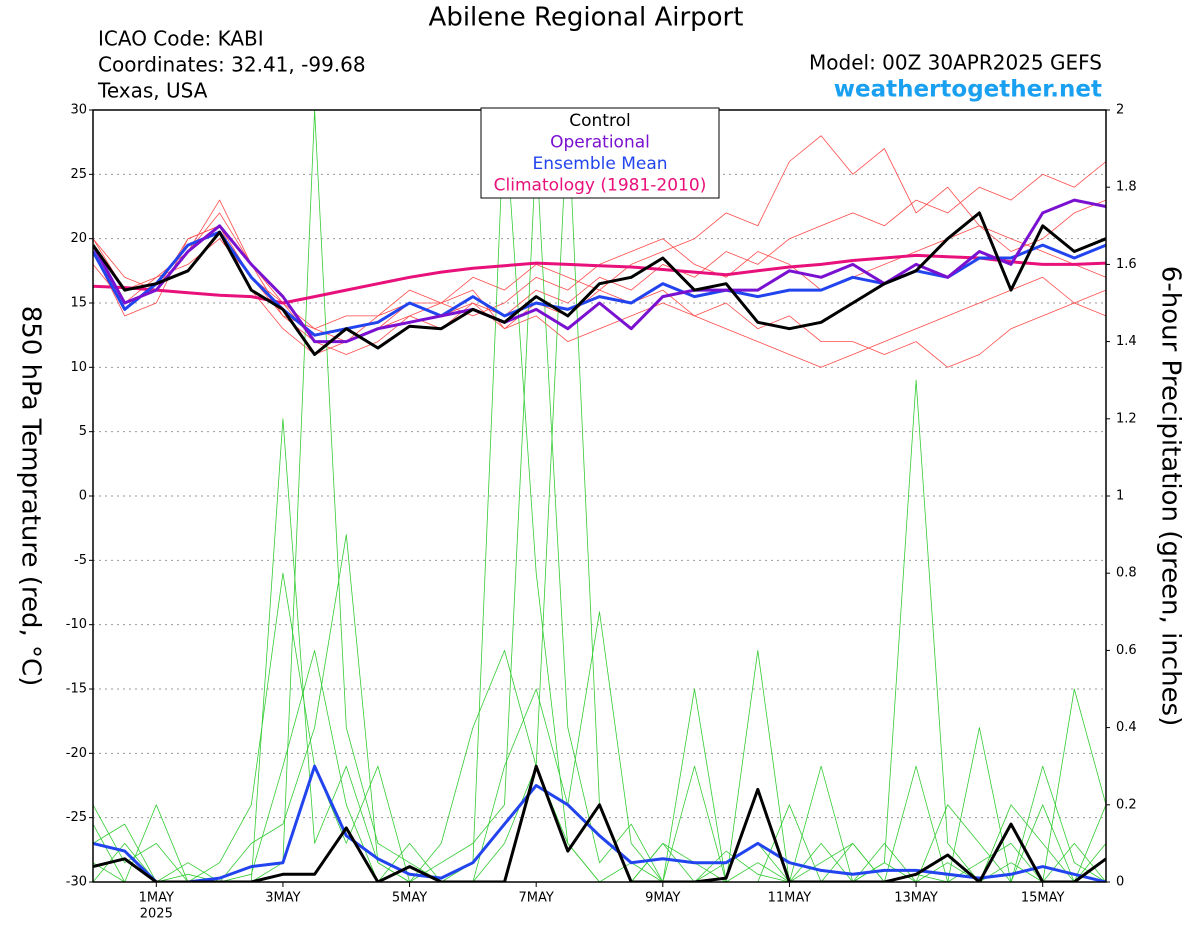 The image size is (1200, 927). Describe the element at coordinates (181, 39) in the screenshot. I see `info-line: ICAO Code: KABI` at that location.